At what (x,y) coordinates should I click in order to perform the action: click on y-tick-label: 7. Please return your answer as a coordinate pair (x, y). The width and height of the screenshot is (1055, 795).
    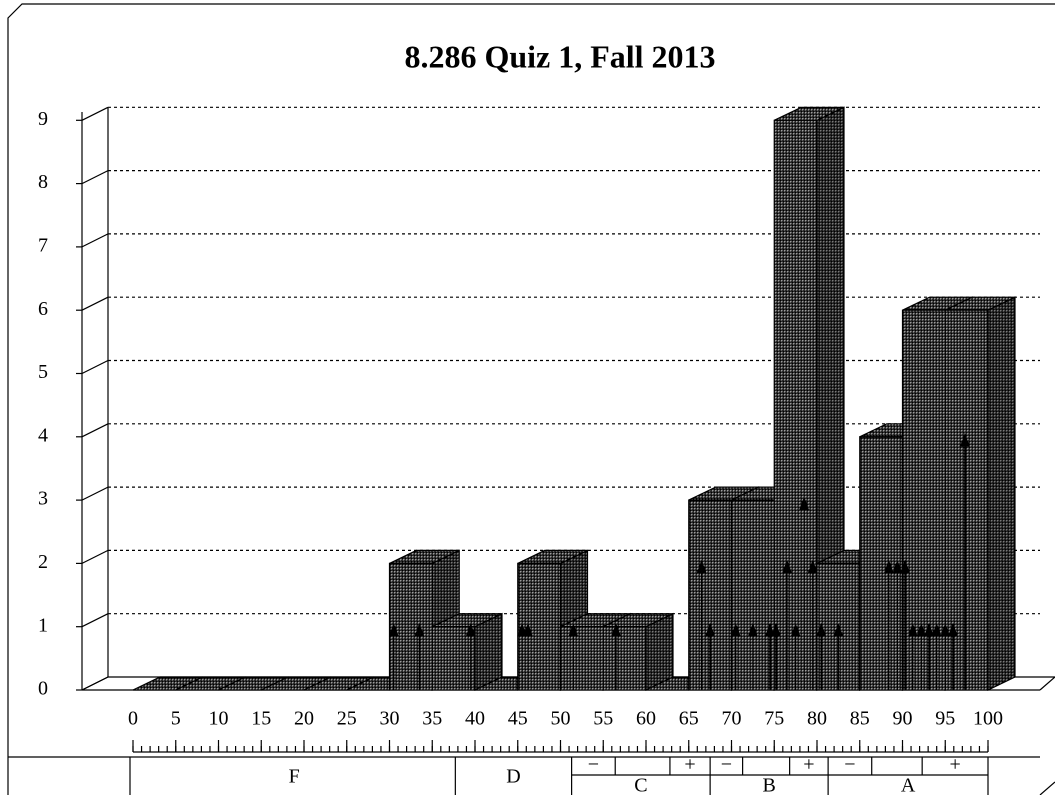
    Looking at the image, I should click on (43, 245).